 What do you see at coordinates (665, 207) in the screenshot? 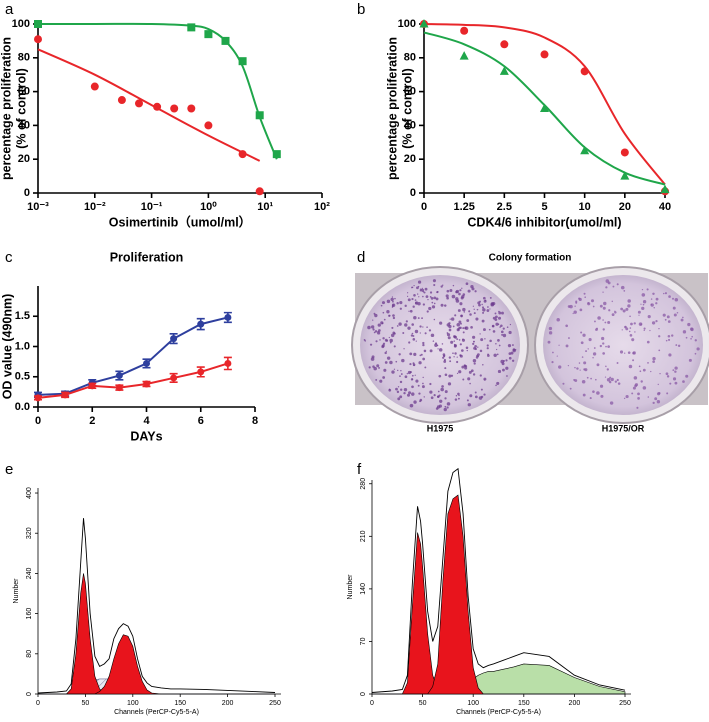
I see `x-tick-label: 40` at bounding box center [665, 207].